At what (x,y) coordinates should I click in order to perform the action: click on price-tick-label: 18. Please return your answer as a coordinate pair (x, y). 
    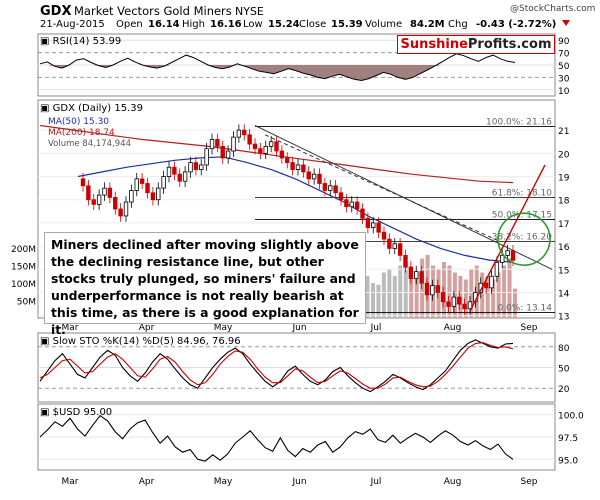
    Looking at the image, I should click on (564, 202).